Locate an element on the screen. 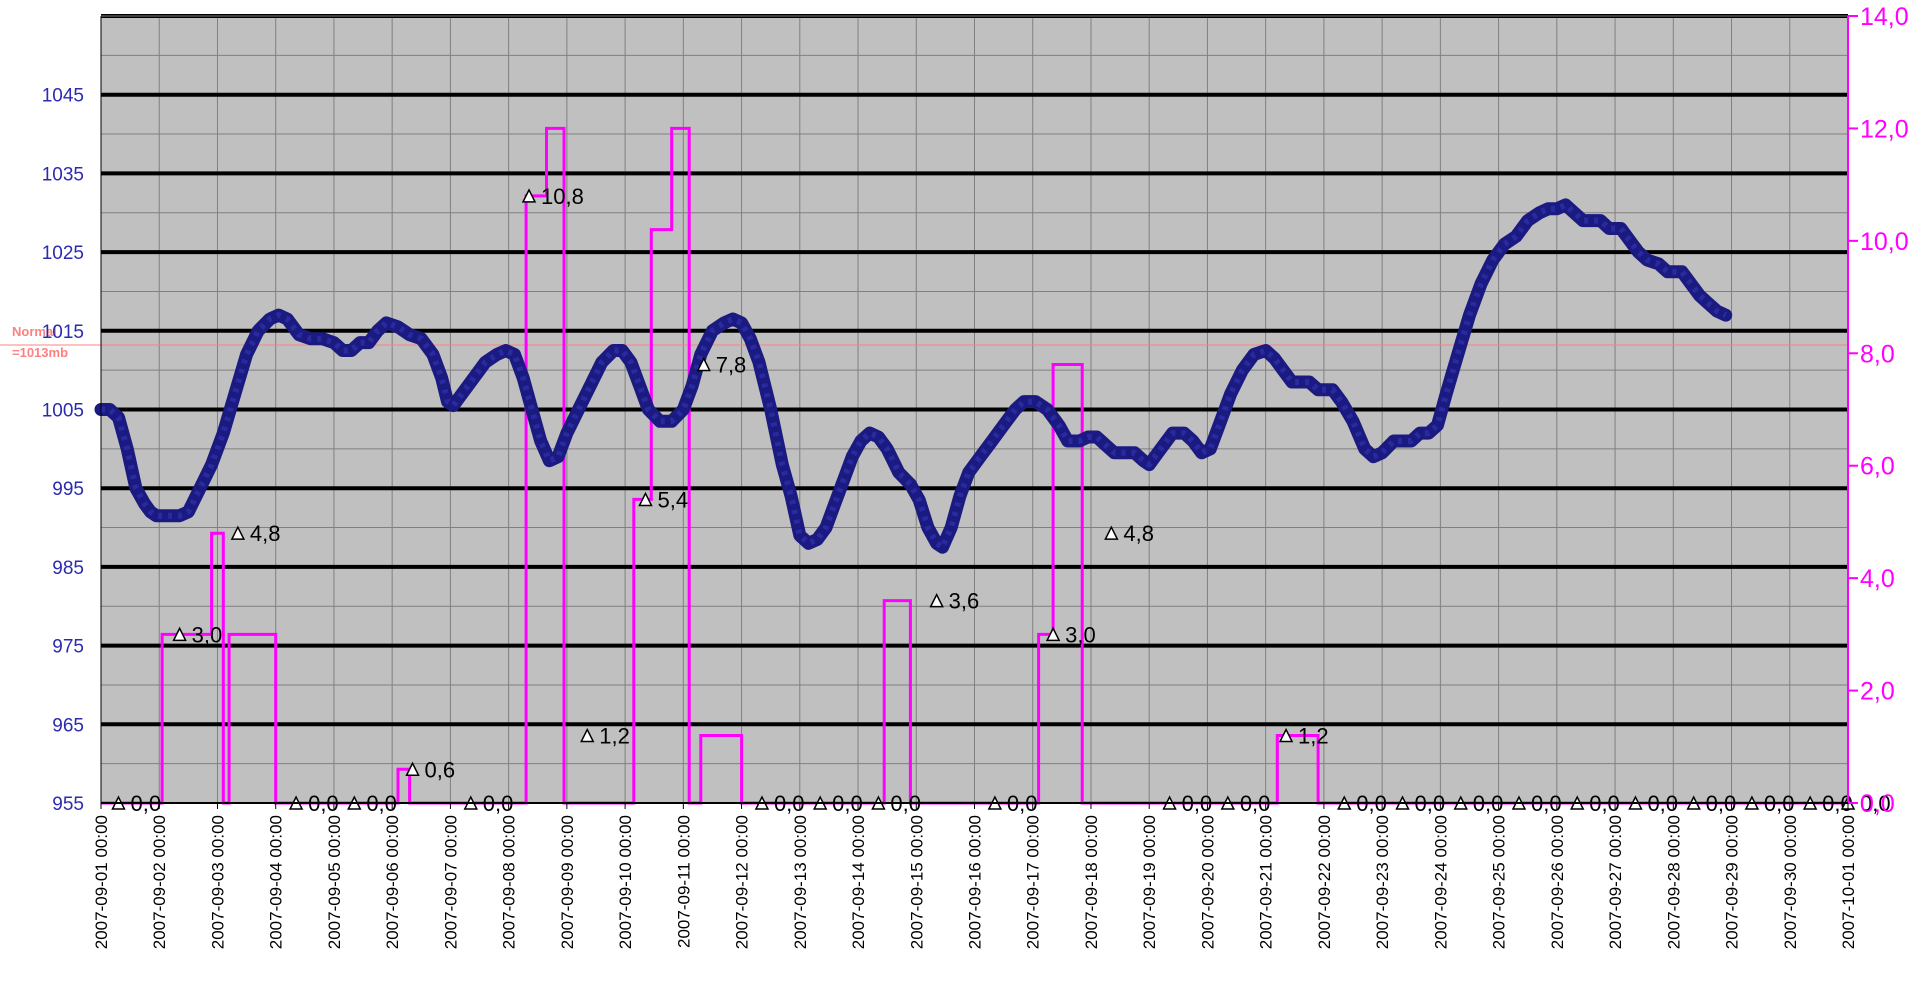 The width and height of the screenshot is (1926, 983). right-tick-label: 14,0 is located at coordinates (1884, 17).